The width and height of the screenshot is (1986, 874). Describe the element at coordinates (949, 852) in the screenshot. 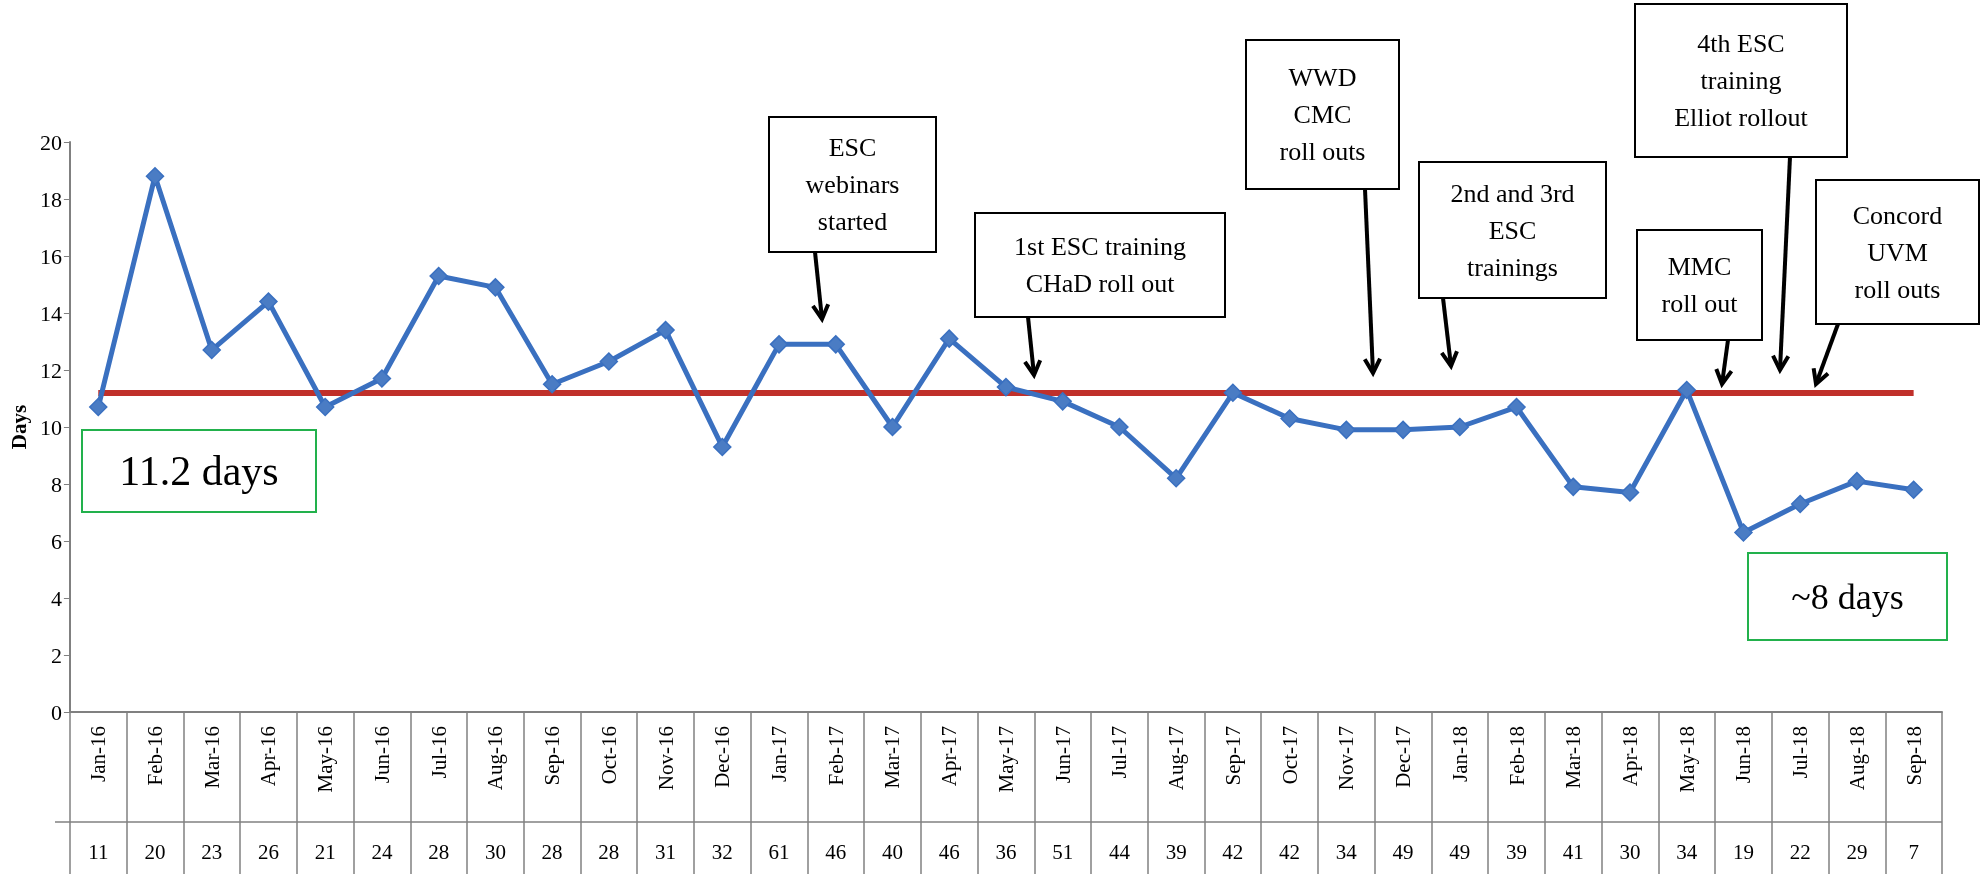

I see `text: 46` at that location.